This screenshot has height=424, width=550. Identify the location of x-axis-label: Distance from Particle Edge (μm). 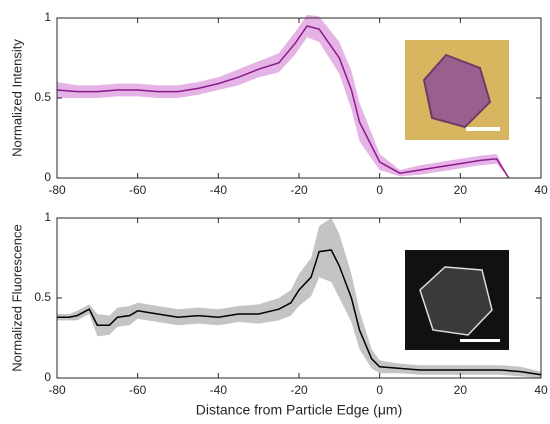
(299, 410).